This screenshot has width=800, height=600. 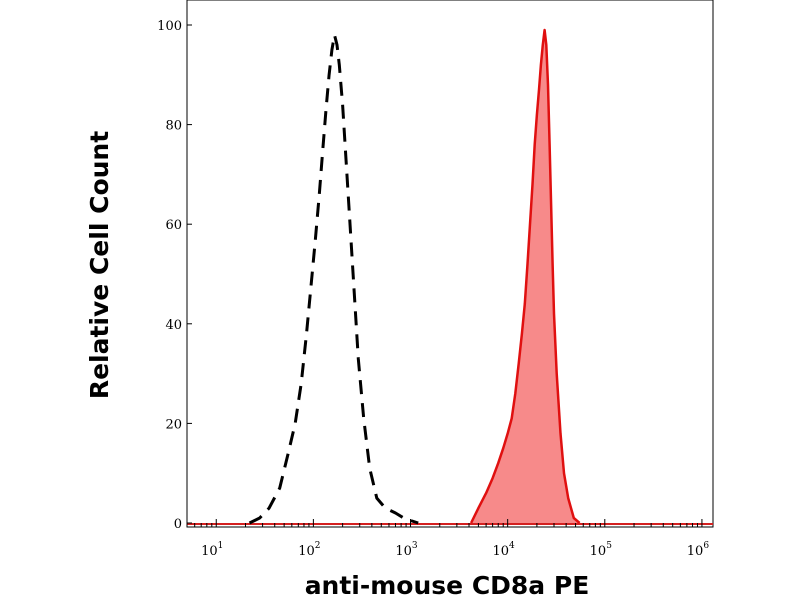 I want to click on y-tick-label: 40, so click(x=173, y=325).